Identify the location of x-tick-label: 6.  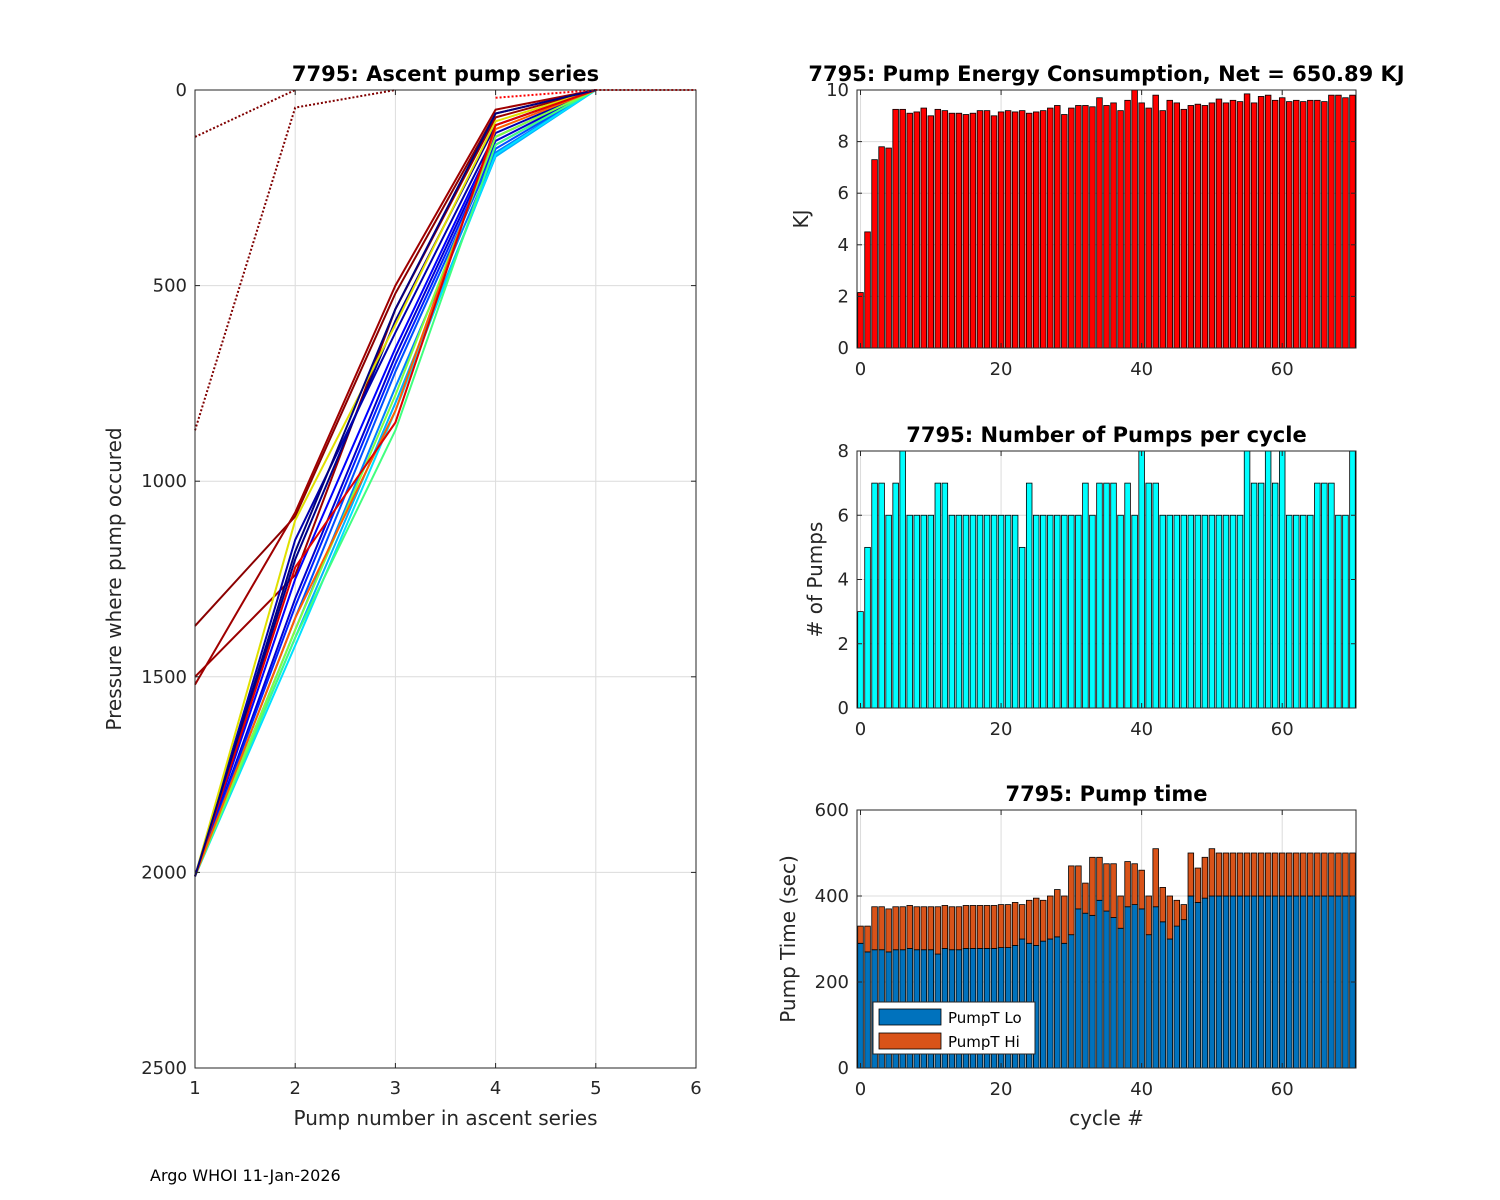
(695, 1088).